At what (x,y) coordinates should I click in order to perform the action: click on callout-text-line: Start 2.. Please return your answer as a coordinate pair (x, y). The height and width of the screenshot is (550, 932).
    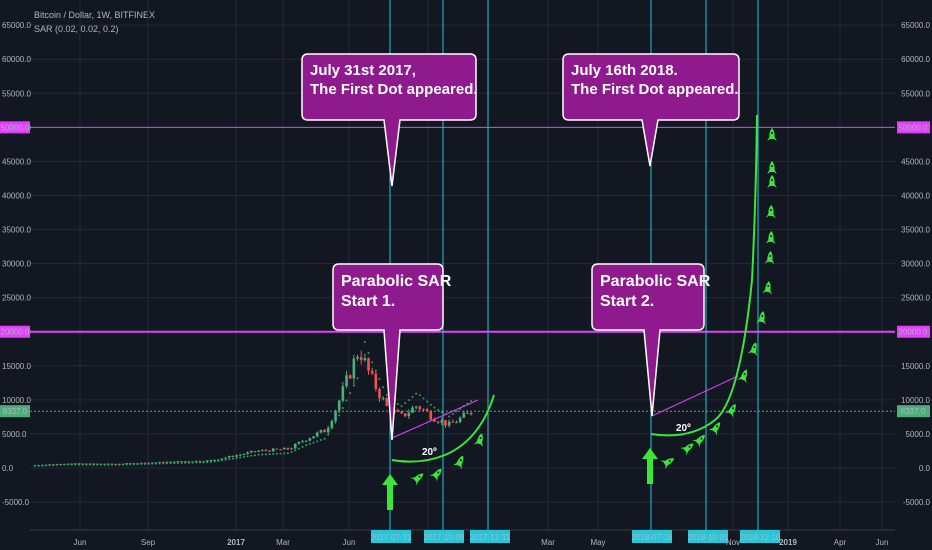
    Looking at the image, I should click on (627, 301).